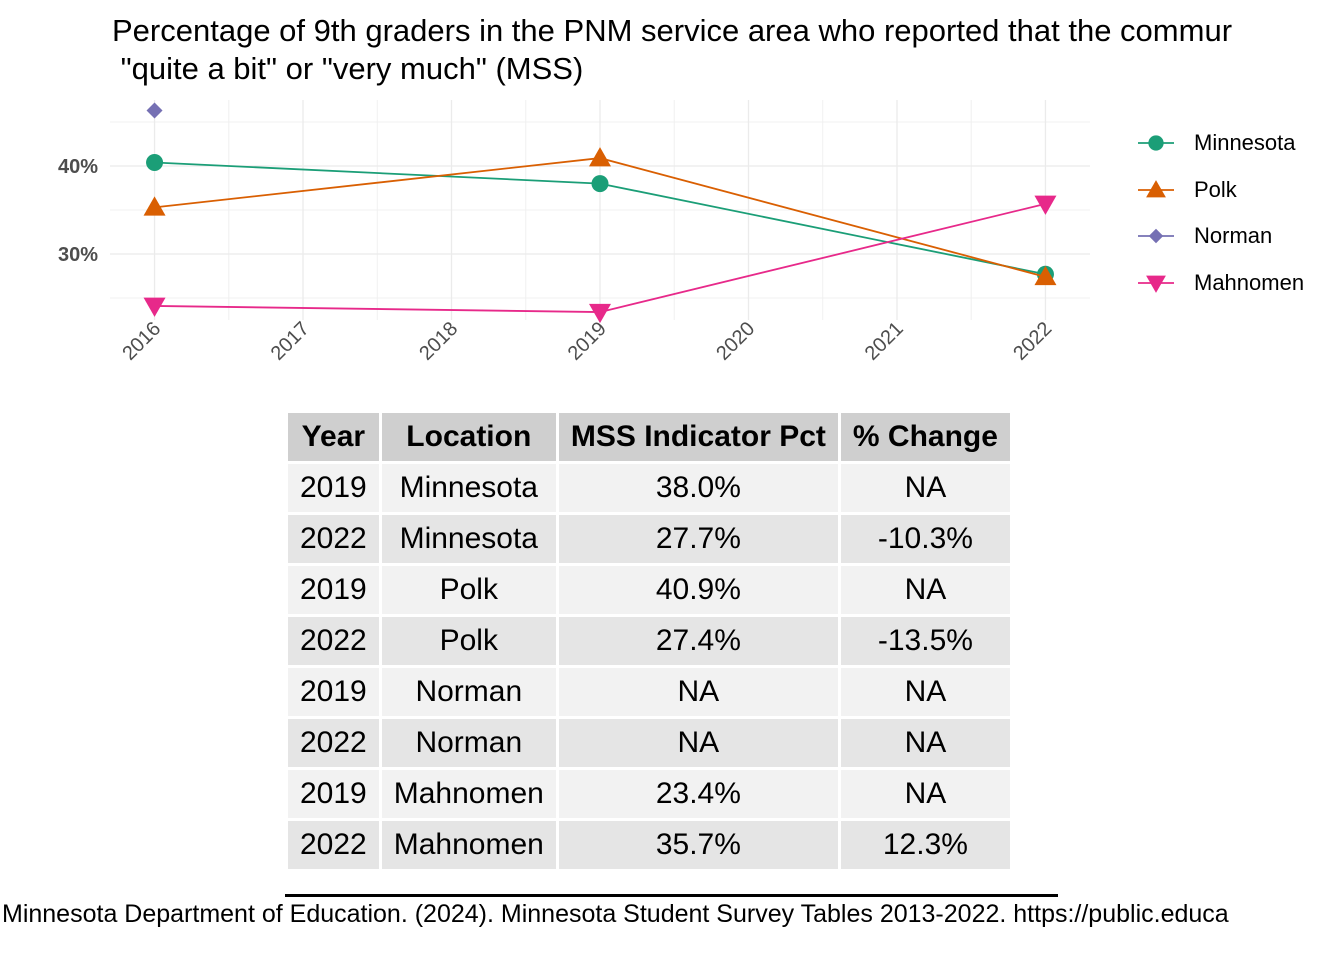 This screenshot has height=960, width=1344. What do you see at coordinates (290, 341) in the screenshot?
I see `x-tick-label: 2017` at bounding box center [290, 341].